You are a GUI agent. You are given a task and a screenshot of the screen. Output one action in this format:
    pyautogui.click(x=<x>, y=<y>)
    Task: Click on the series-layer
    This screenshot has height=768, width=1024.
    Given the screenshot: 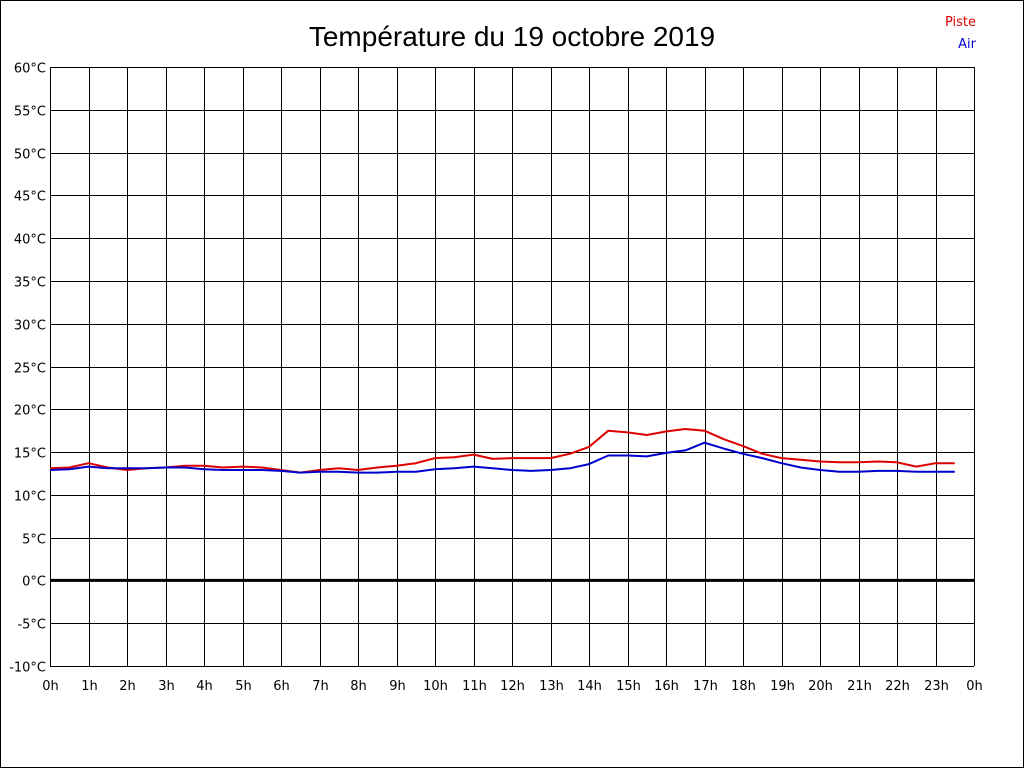 What is the action you would take?
    pyautogui.click(x=502, y=451)
    